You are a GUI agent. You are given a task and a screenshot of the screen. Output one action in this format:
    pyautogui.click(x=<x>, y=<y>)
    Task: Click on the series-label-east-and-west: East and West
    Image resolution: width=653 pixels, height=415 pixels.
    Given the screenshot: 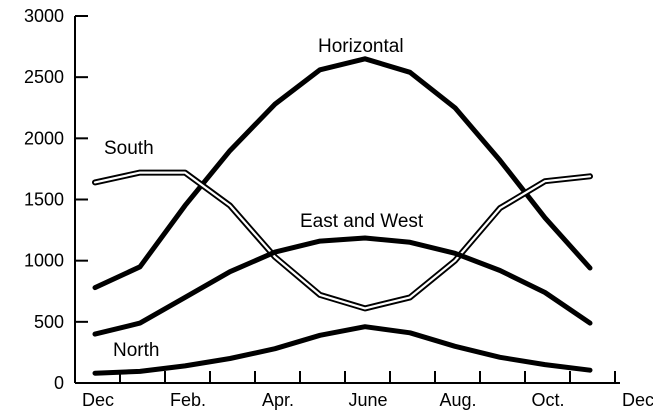 What is the action you would take?
    pyautogui.click(x=362, y=221)
    